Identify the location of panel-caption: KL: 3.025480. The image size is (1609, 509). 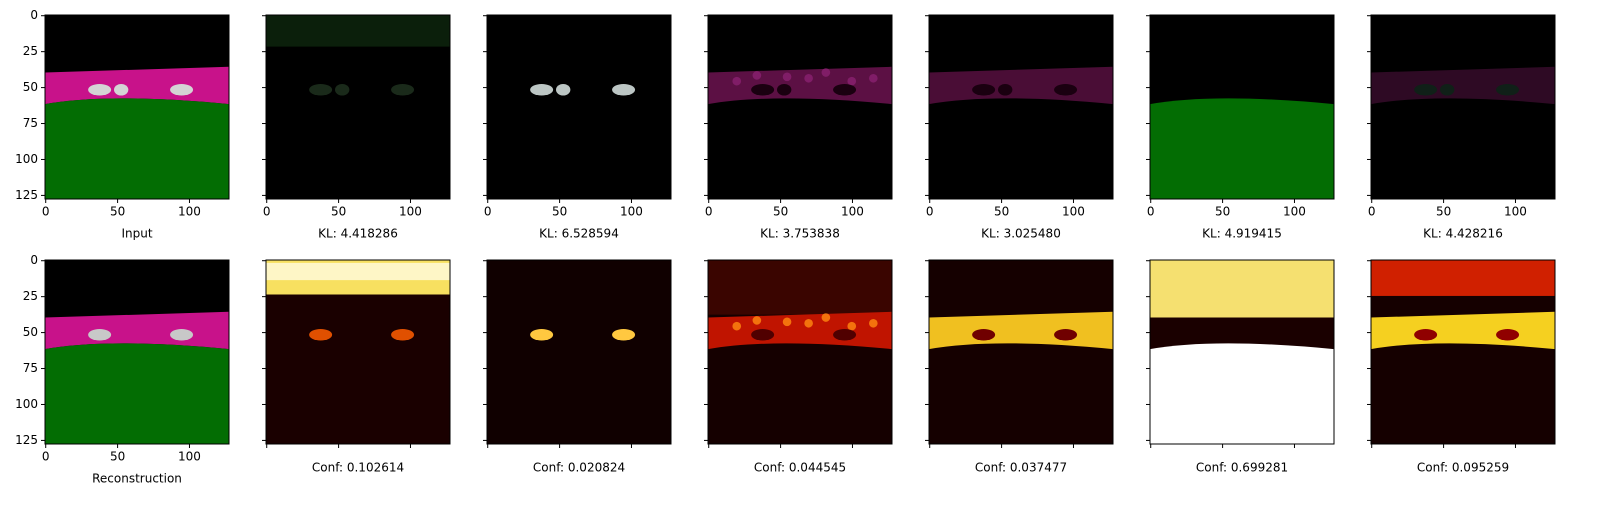
(1021, 234).